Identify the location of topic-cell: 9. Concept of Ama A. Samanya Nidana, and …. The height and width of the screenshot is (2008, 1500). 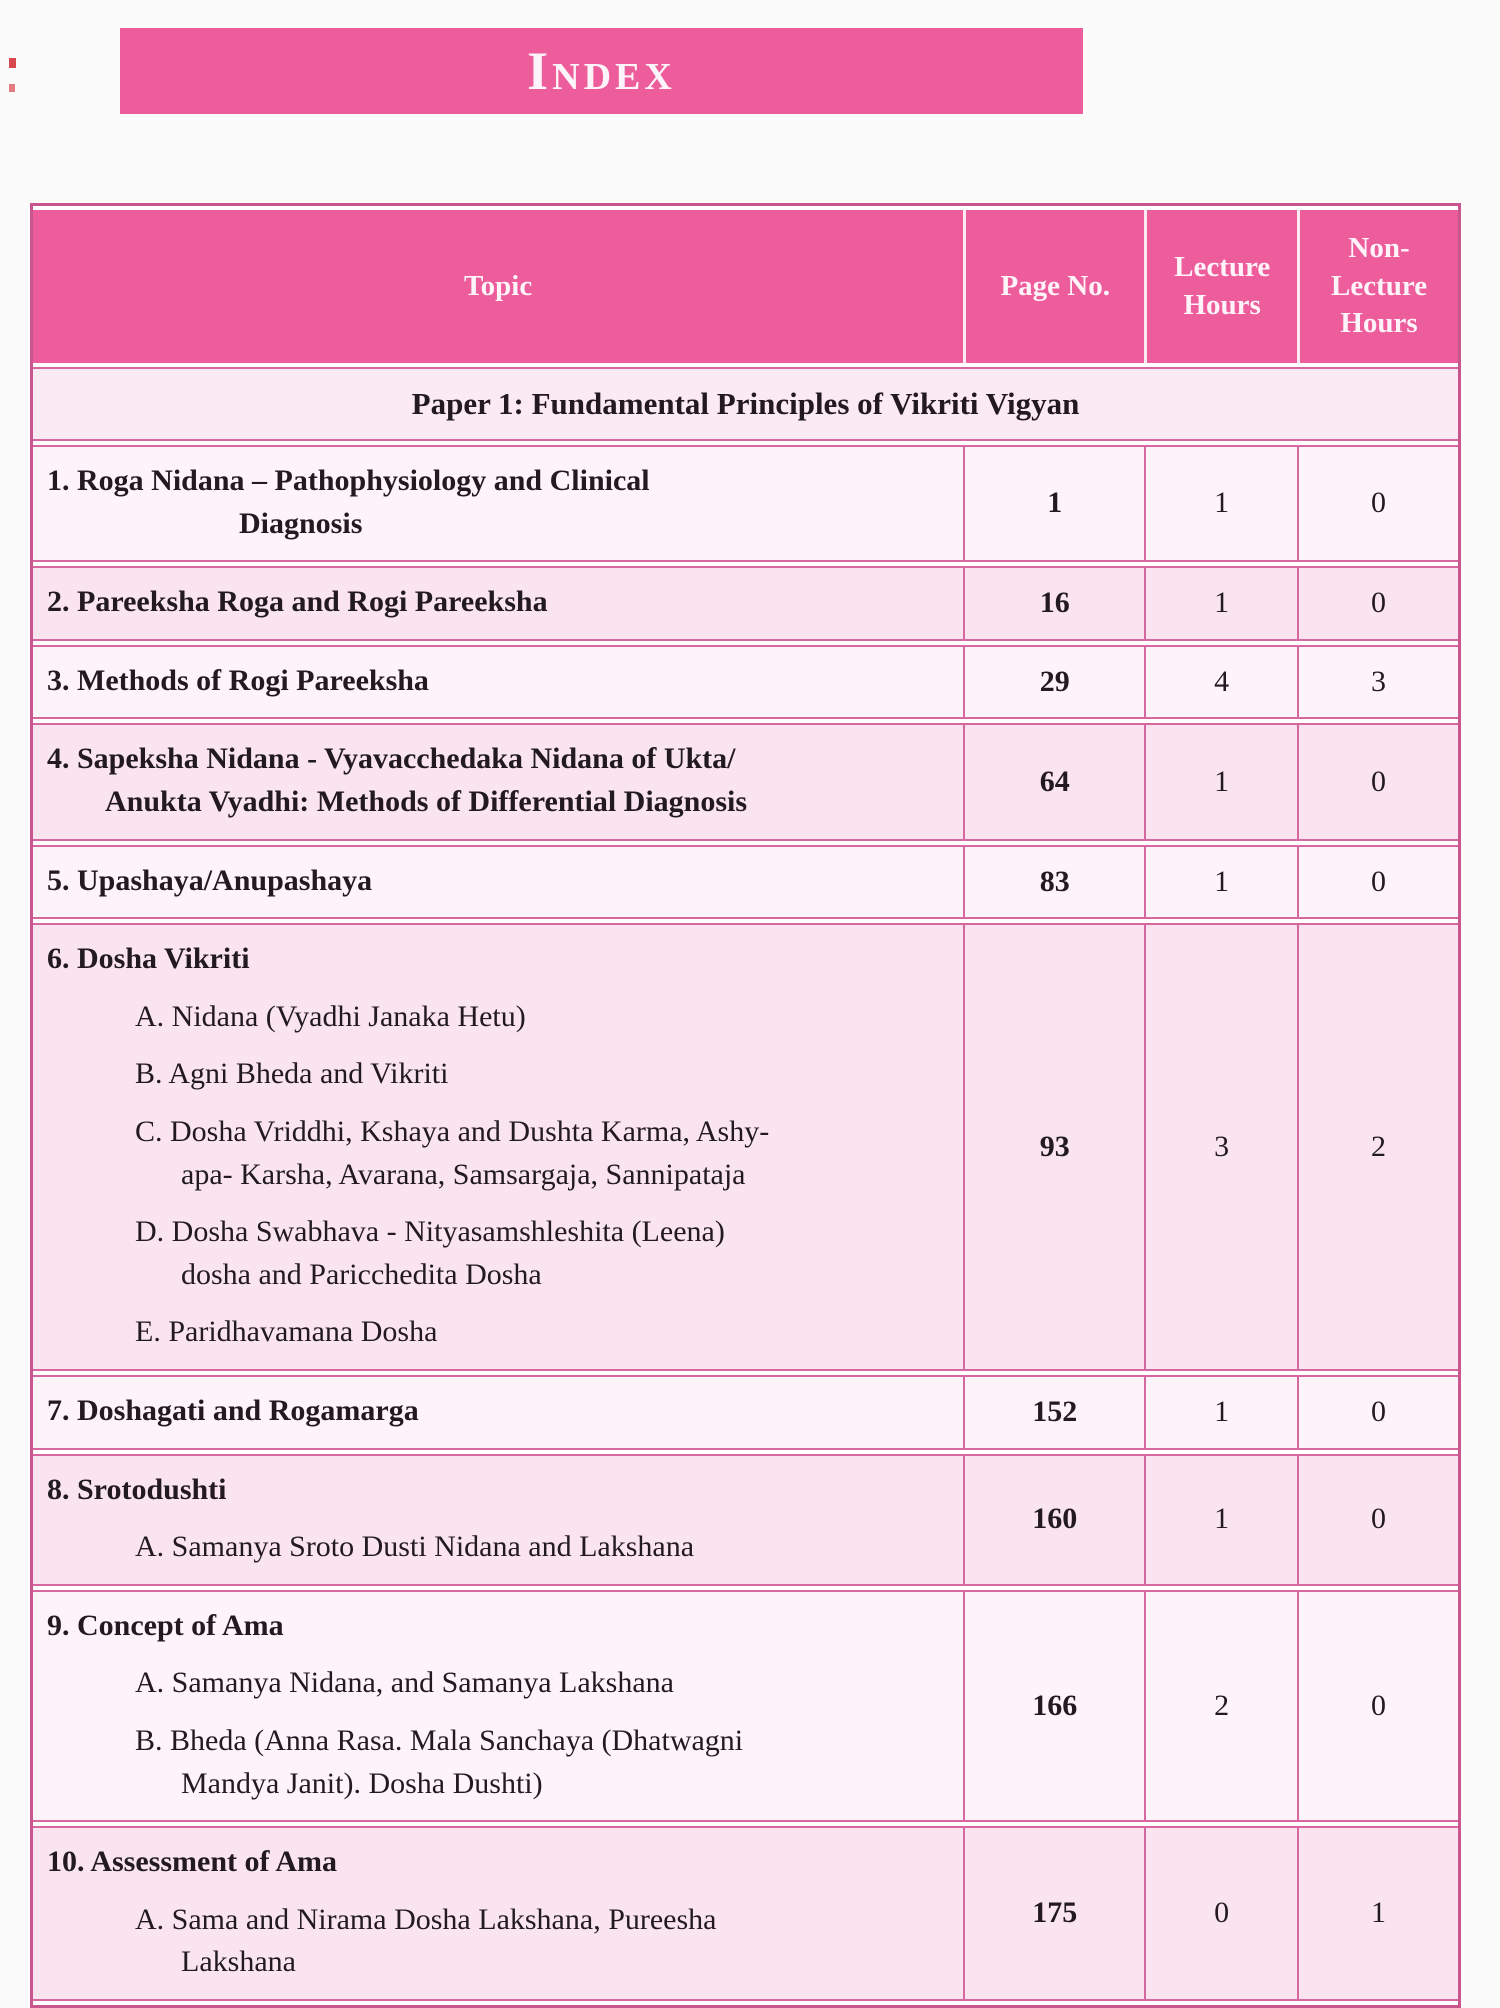
(498, 1706).